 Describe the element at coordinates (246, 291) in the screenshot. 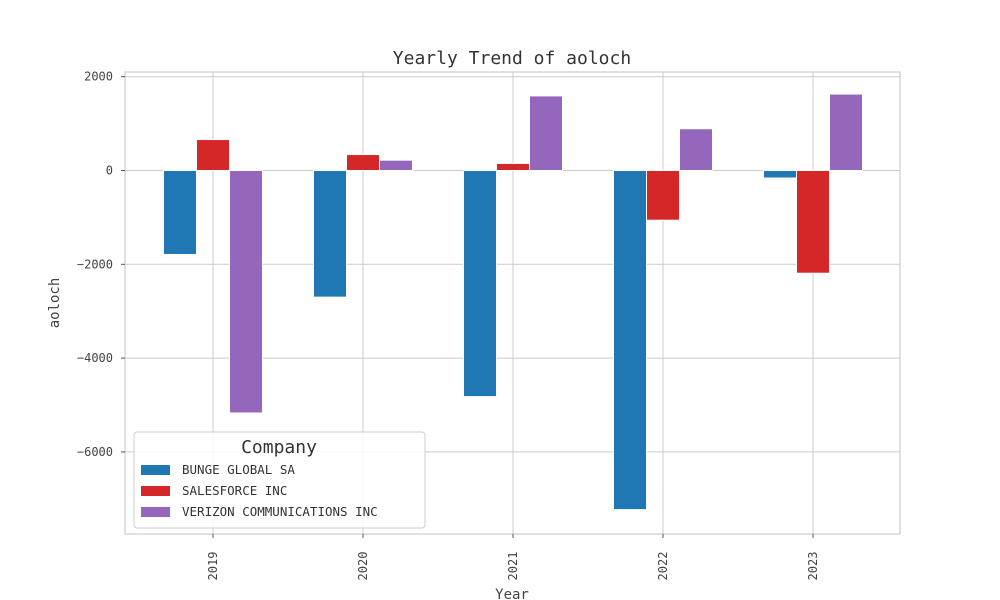

I see `bar-verizon-communications-inc-2019` at that location.